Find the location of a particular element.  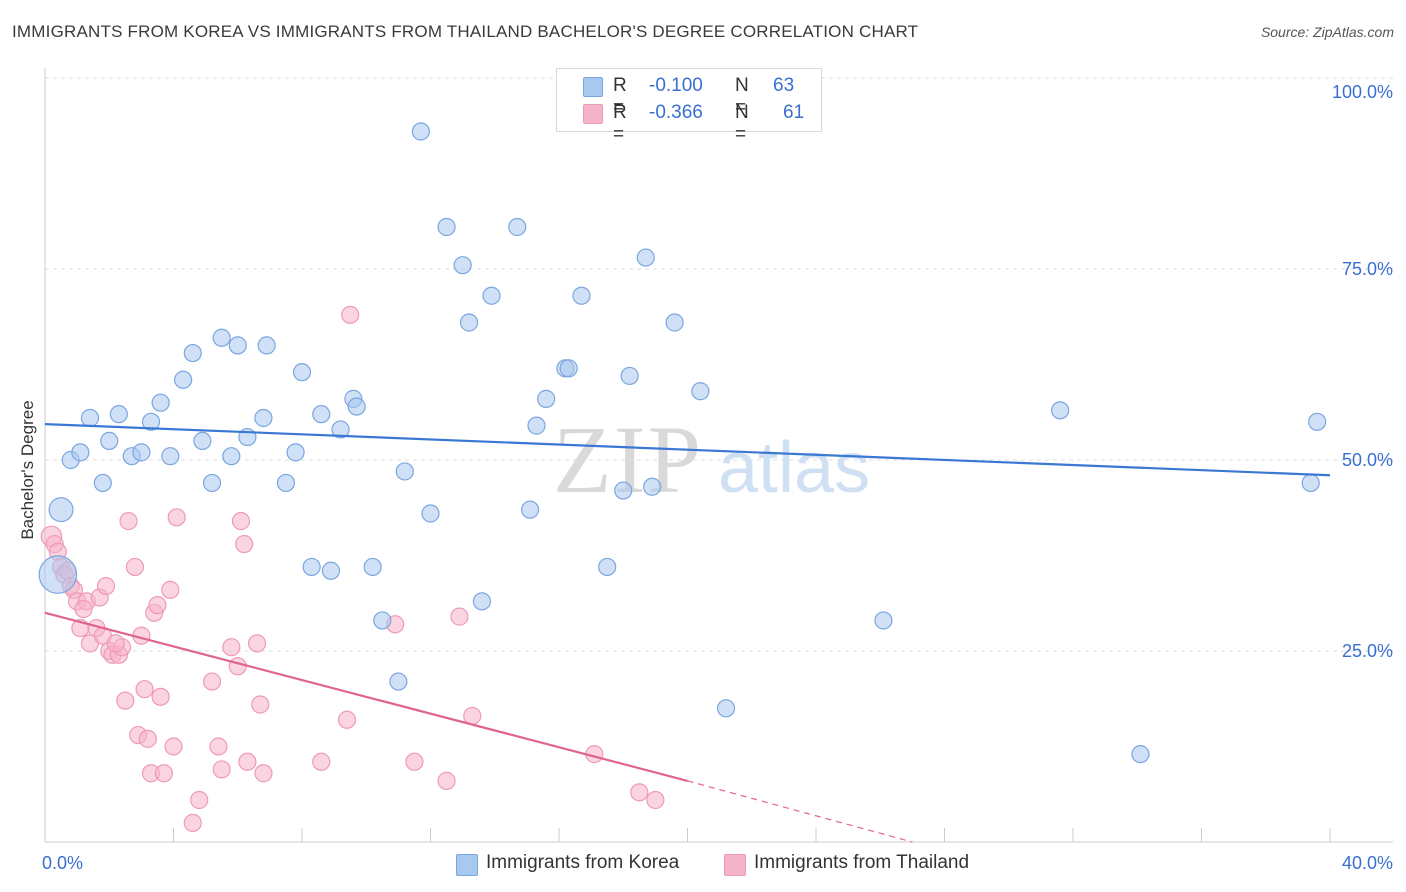

y-tick-label: 50.0% is located at coordinates (1367, 460).